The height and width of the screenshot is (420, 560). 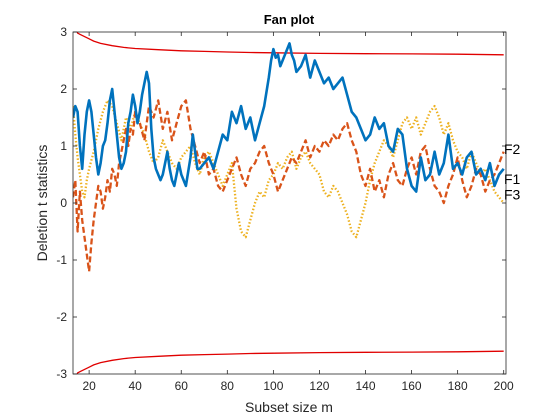 What do you see at coordinates (63, 203) in the screenshot?
I see `y-tick-label: 0` at bounding box center [63, 203].